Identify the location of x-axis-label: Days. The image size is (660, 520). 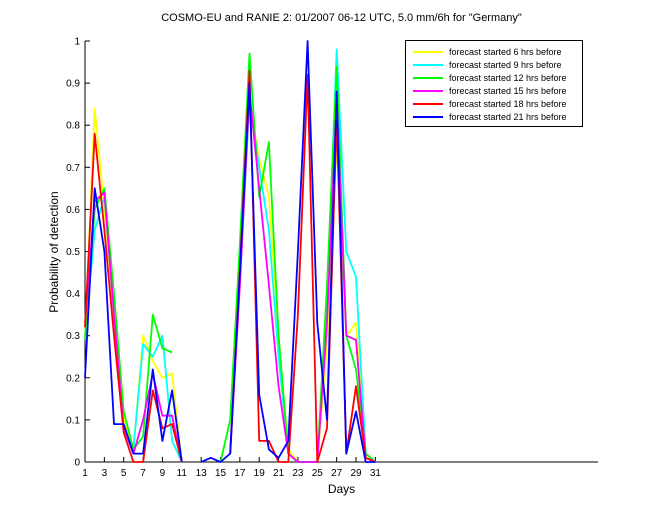
(341, 489).